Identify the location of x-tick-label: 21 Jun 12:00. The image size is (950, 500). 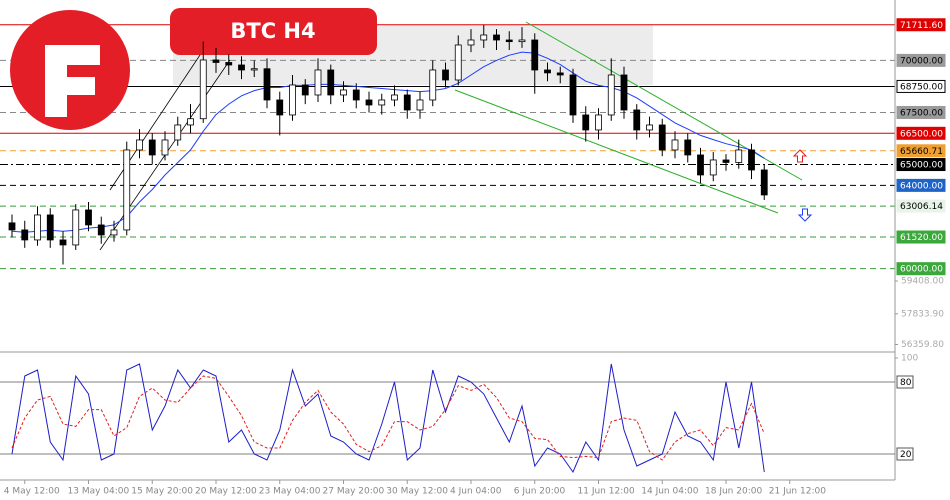
(797, 492).